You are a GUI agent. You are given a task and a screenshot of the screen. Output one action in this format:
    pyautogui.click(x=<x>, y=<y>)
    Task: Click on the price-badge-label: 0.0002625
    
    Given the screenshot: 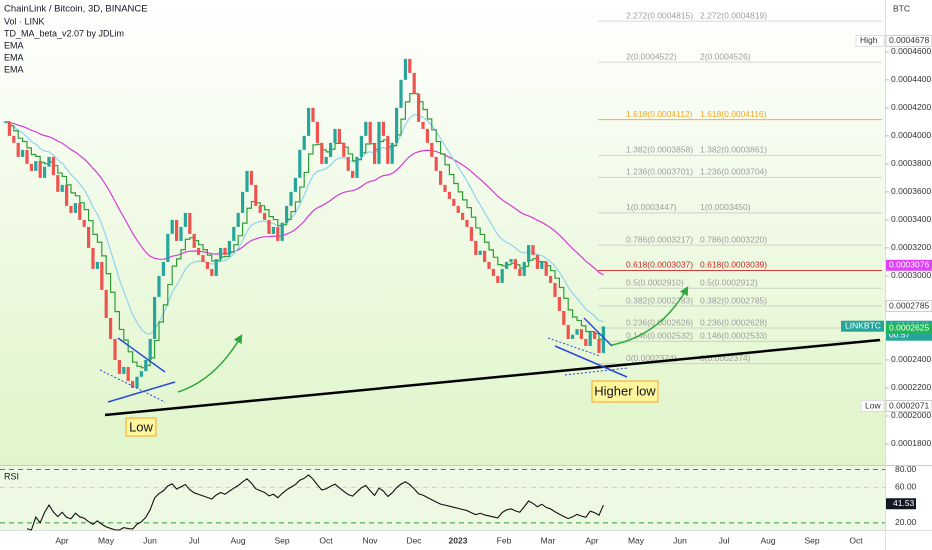 What is the action you would take?
    pyautogui.click(x=909, y=328)
    